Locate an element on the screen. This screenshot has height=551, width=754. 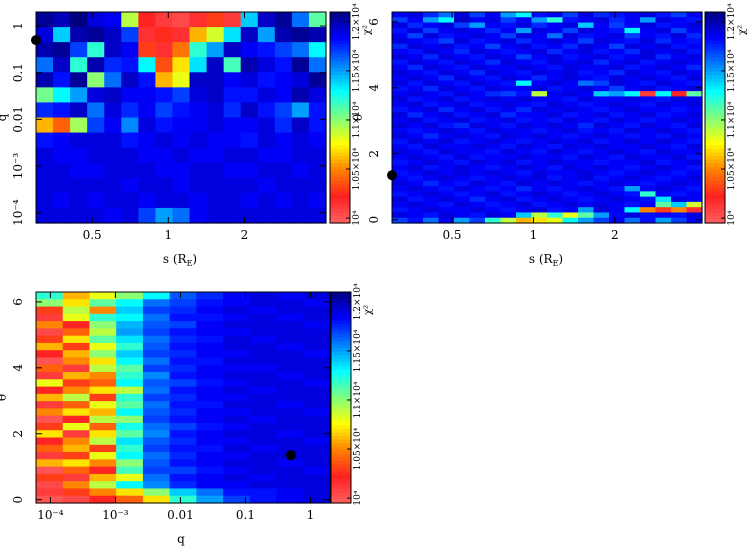
y-axis-label: θ is located at coordinates (358, 117).